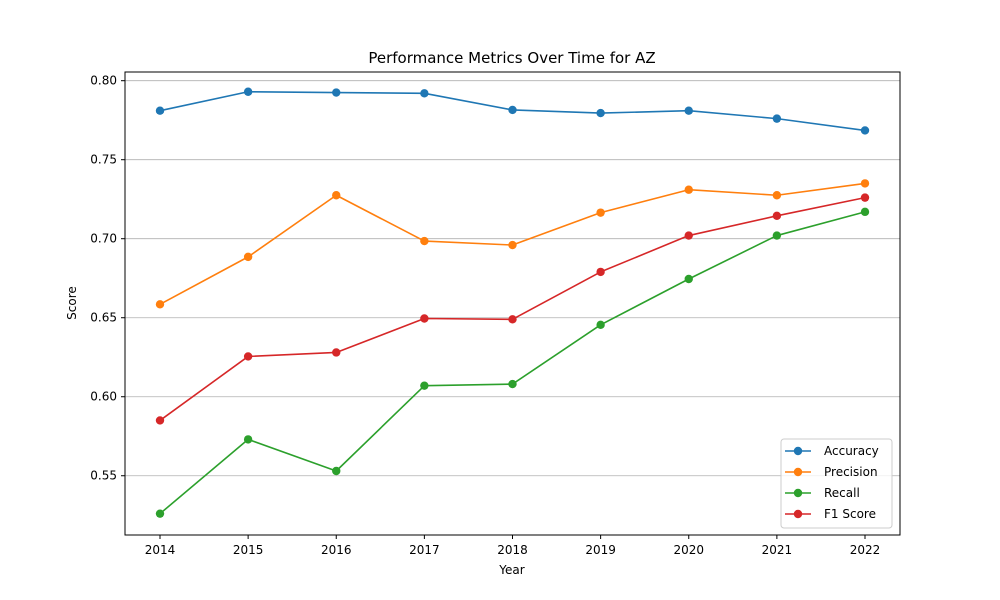 This screenshot has width=1000, height=600. I want to click on y-axis-title: Score, so click(72, 303).